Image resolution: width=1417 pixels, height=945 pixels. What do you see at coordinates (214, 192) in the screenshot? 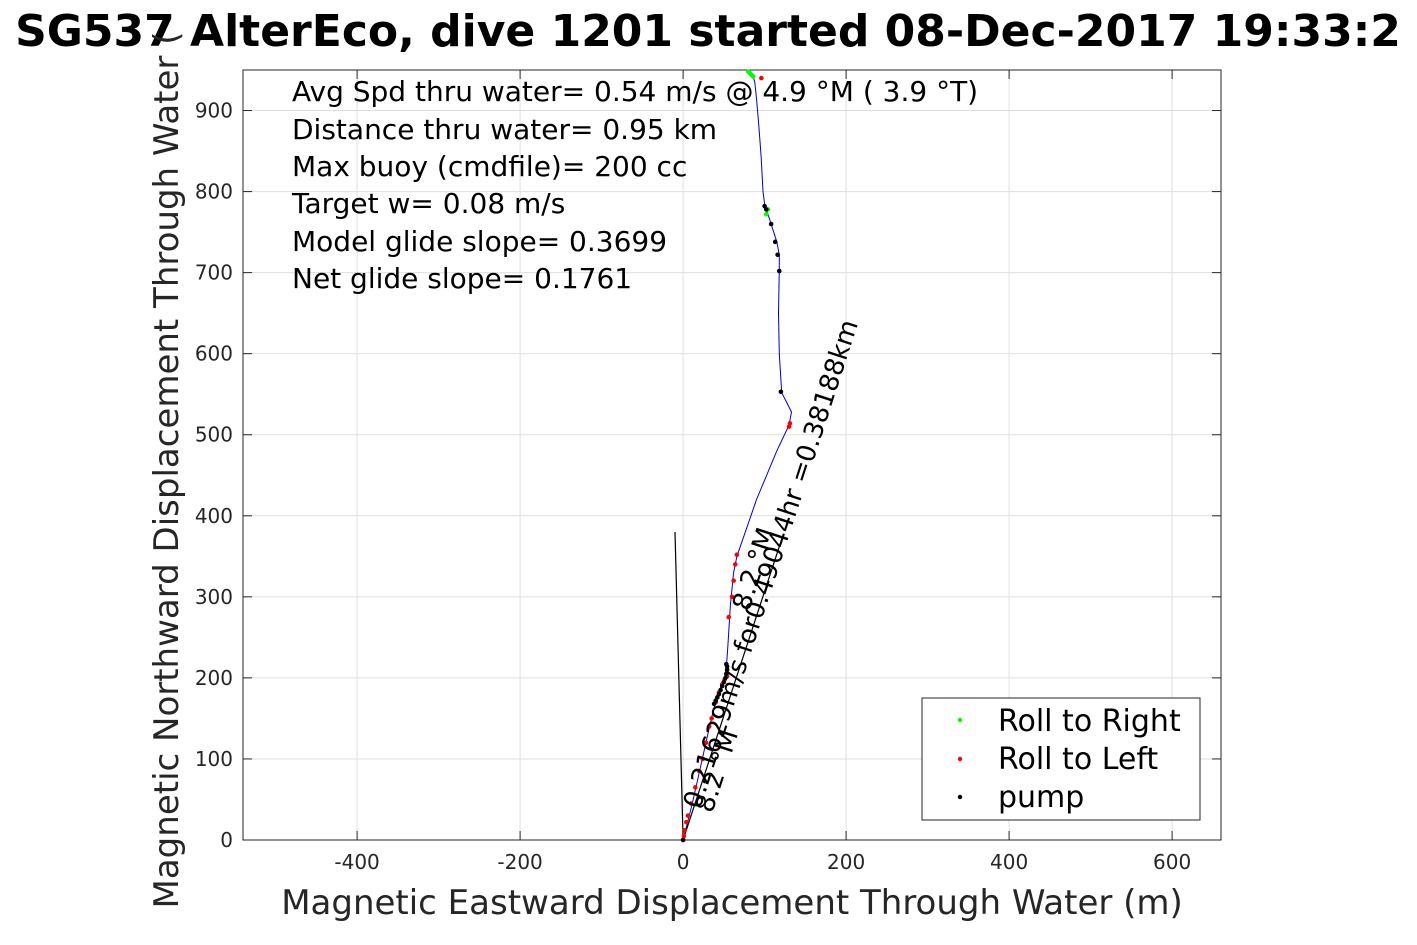
I see `y-tick-label: 800` at bounding box center [214, 192].